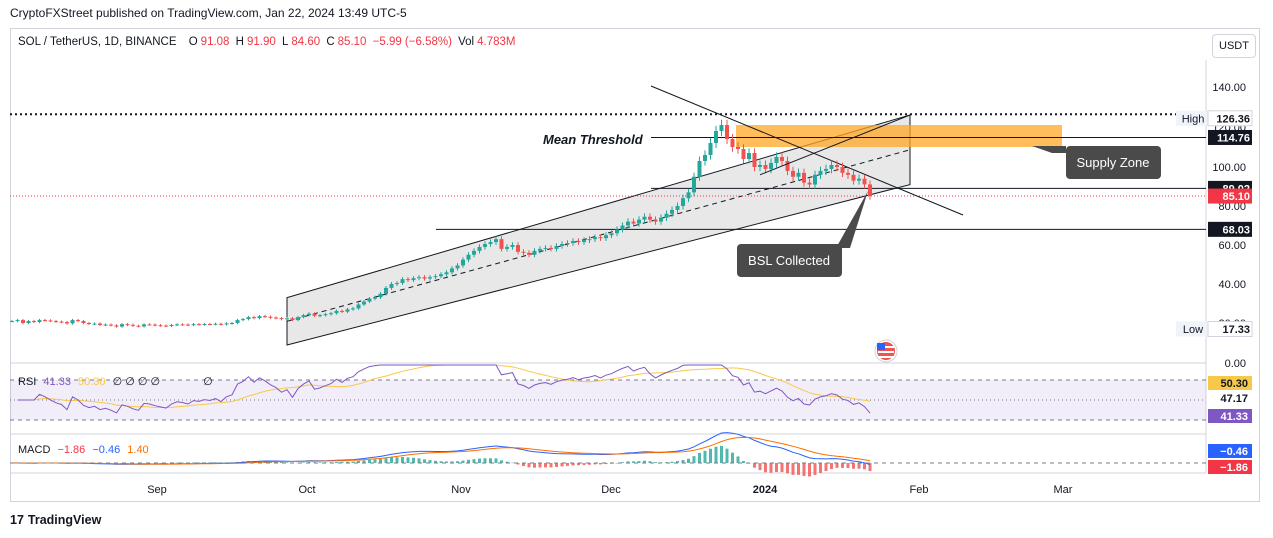  What do you see at coordinates (1230, 383) in the screenshot?
I see `rsi-axis-badge` at bounding box center [1230, 383].